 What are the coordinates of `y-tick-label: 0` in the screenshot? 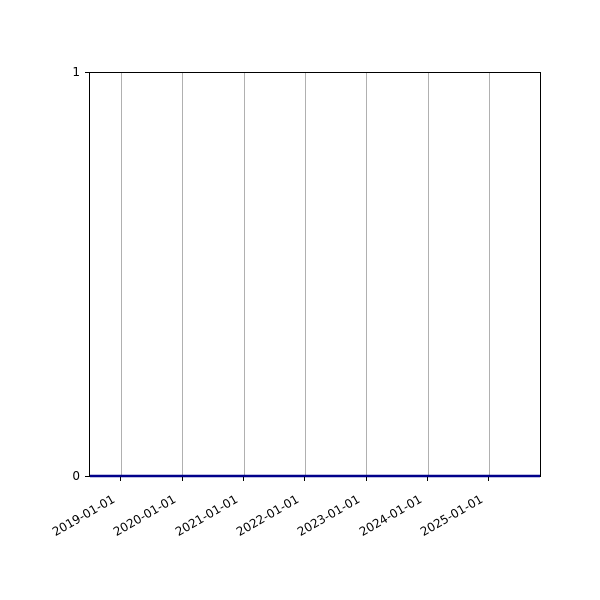 It's located at (76, 476).